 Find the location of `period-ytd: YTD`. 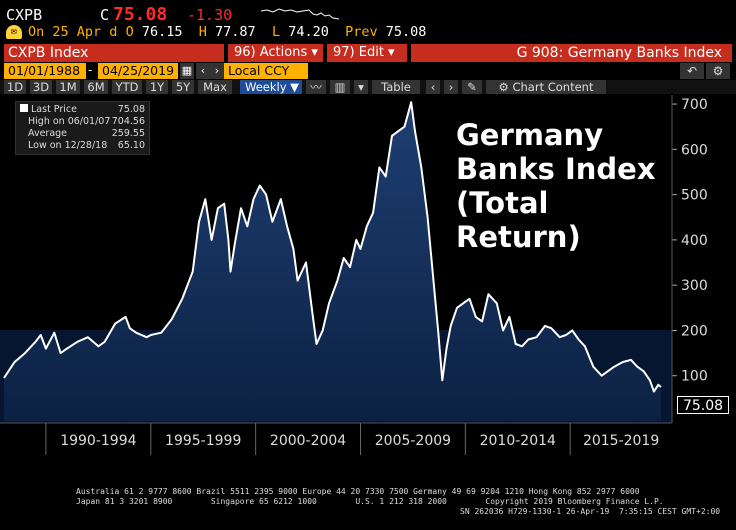

period-ytd: YTD is located at coordinates (127, 87).